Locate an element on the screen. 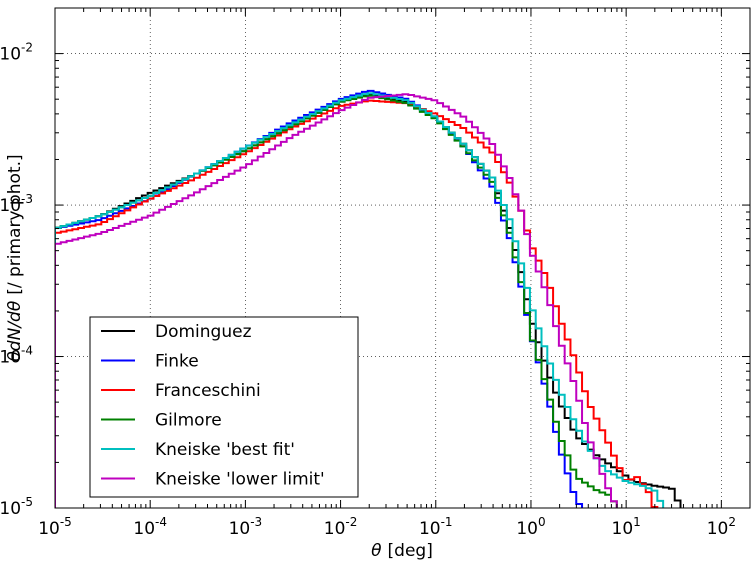 The width and height of the screenshot is (756, 569). x-tick-label: 10⁻¹ is located at coordinates (436, 527).